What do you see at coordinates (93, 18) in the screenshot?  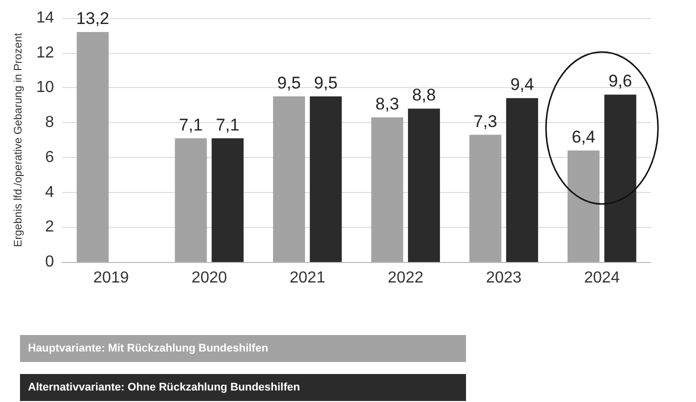 I see `data-label: 13,2` at bounding box center [93, 18].